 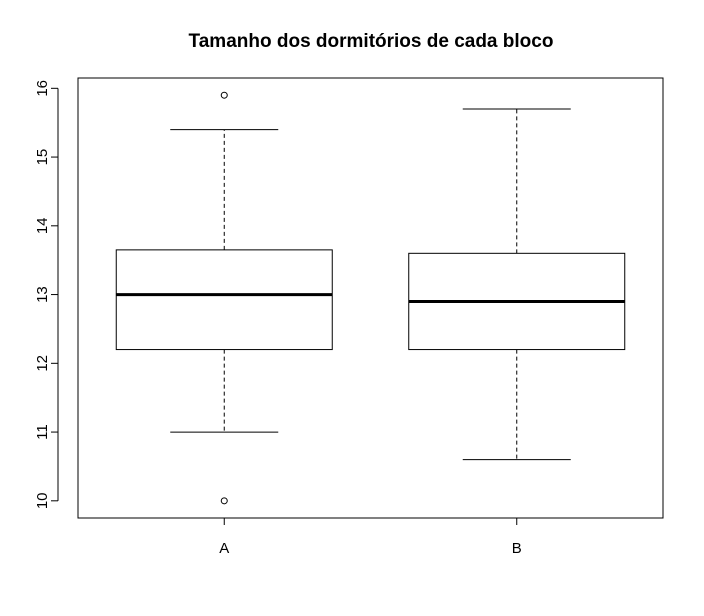 I want to click on chart-title: Tamanho dos dormitórios de cada bloco, so click(x=371, y=41).